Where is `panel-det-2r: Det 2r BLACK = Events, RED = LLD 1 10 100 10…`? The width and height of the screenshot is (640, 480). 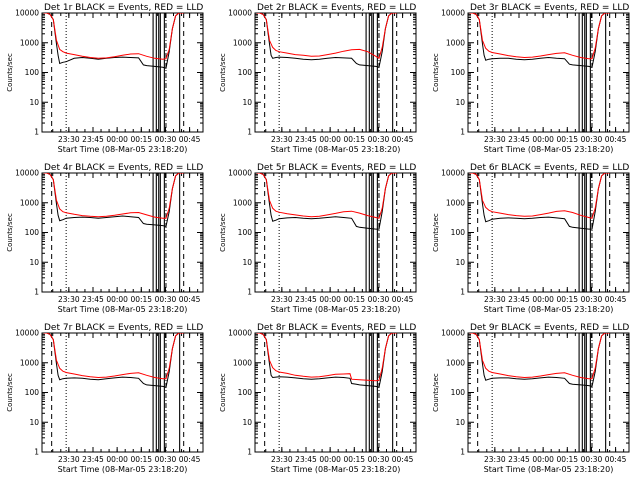
panel-det-2r: Det 2r BLACK = Events, RED = LLD 1 10 100 10… is located at coordinates (318, 78).